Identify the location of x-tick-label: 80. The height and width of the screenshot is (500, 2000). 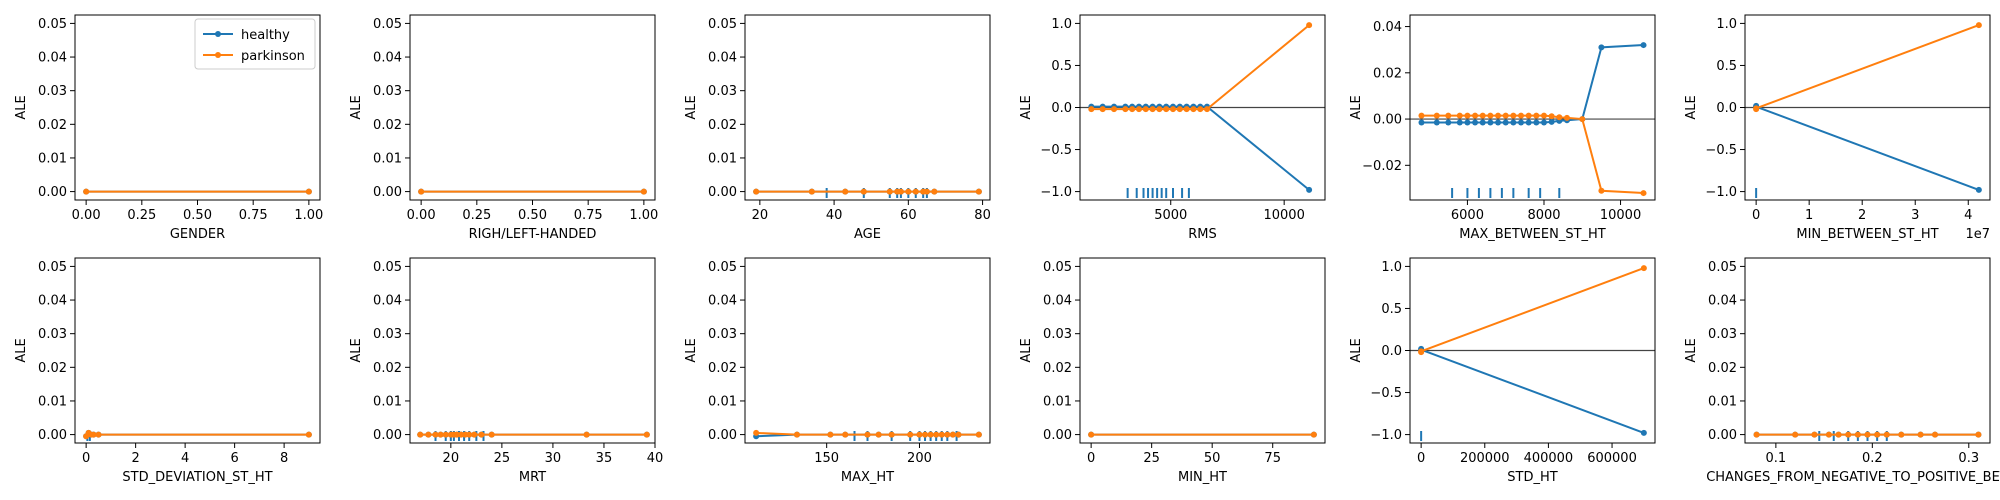
(982, 215).